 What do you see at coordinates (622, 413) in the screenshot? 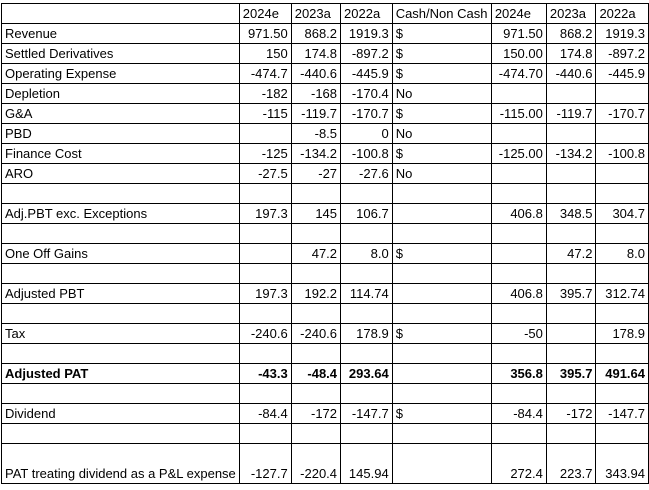
I see `cell-cash-value-2022a: -147.7` at bounding box center [622, 413].